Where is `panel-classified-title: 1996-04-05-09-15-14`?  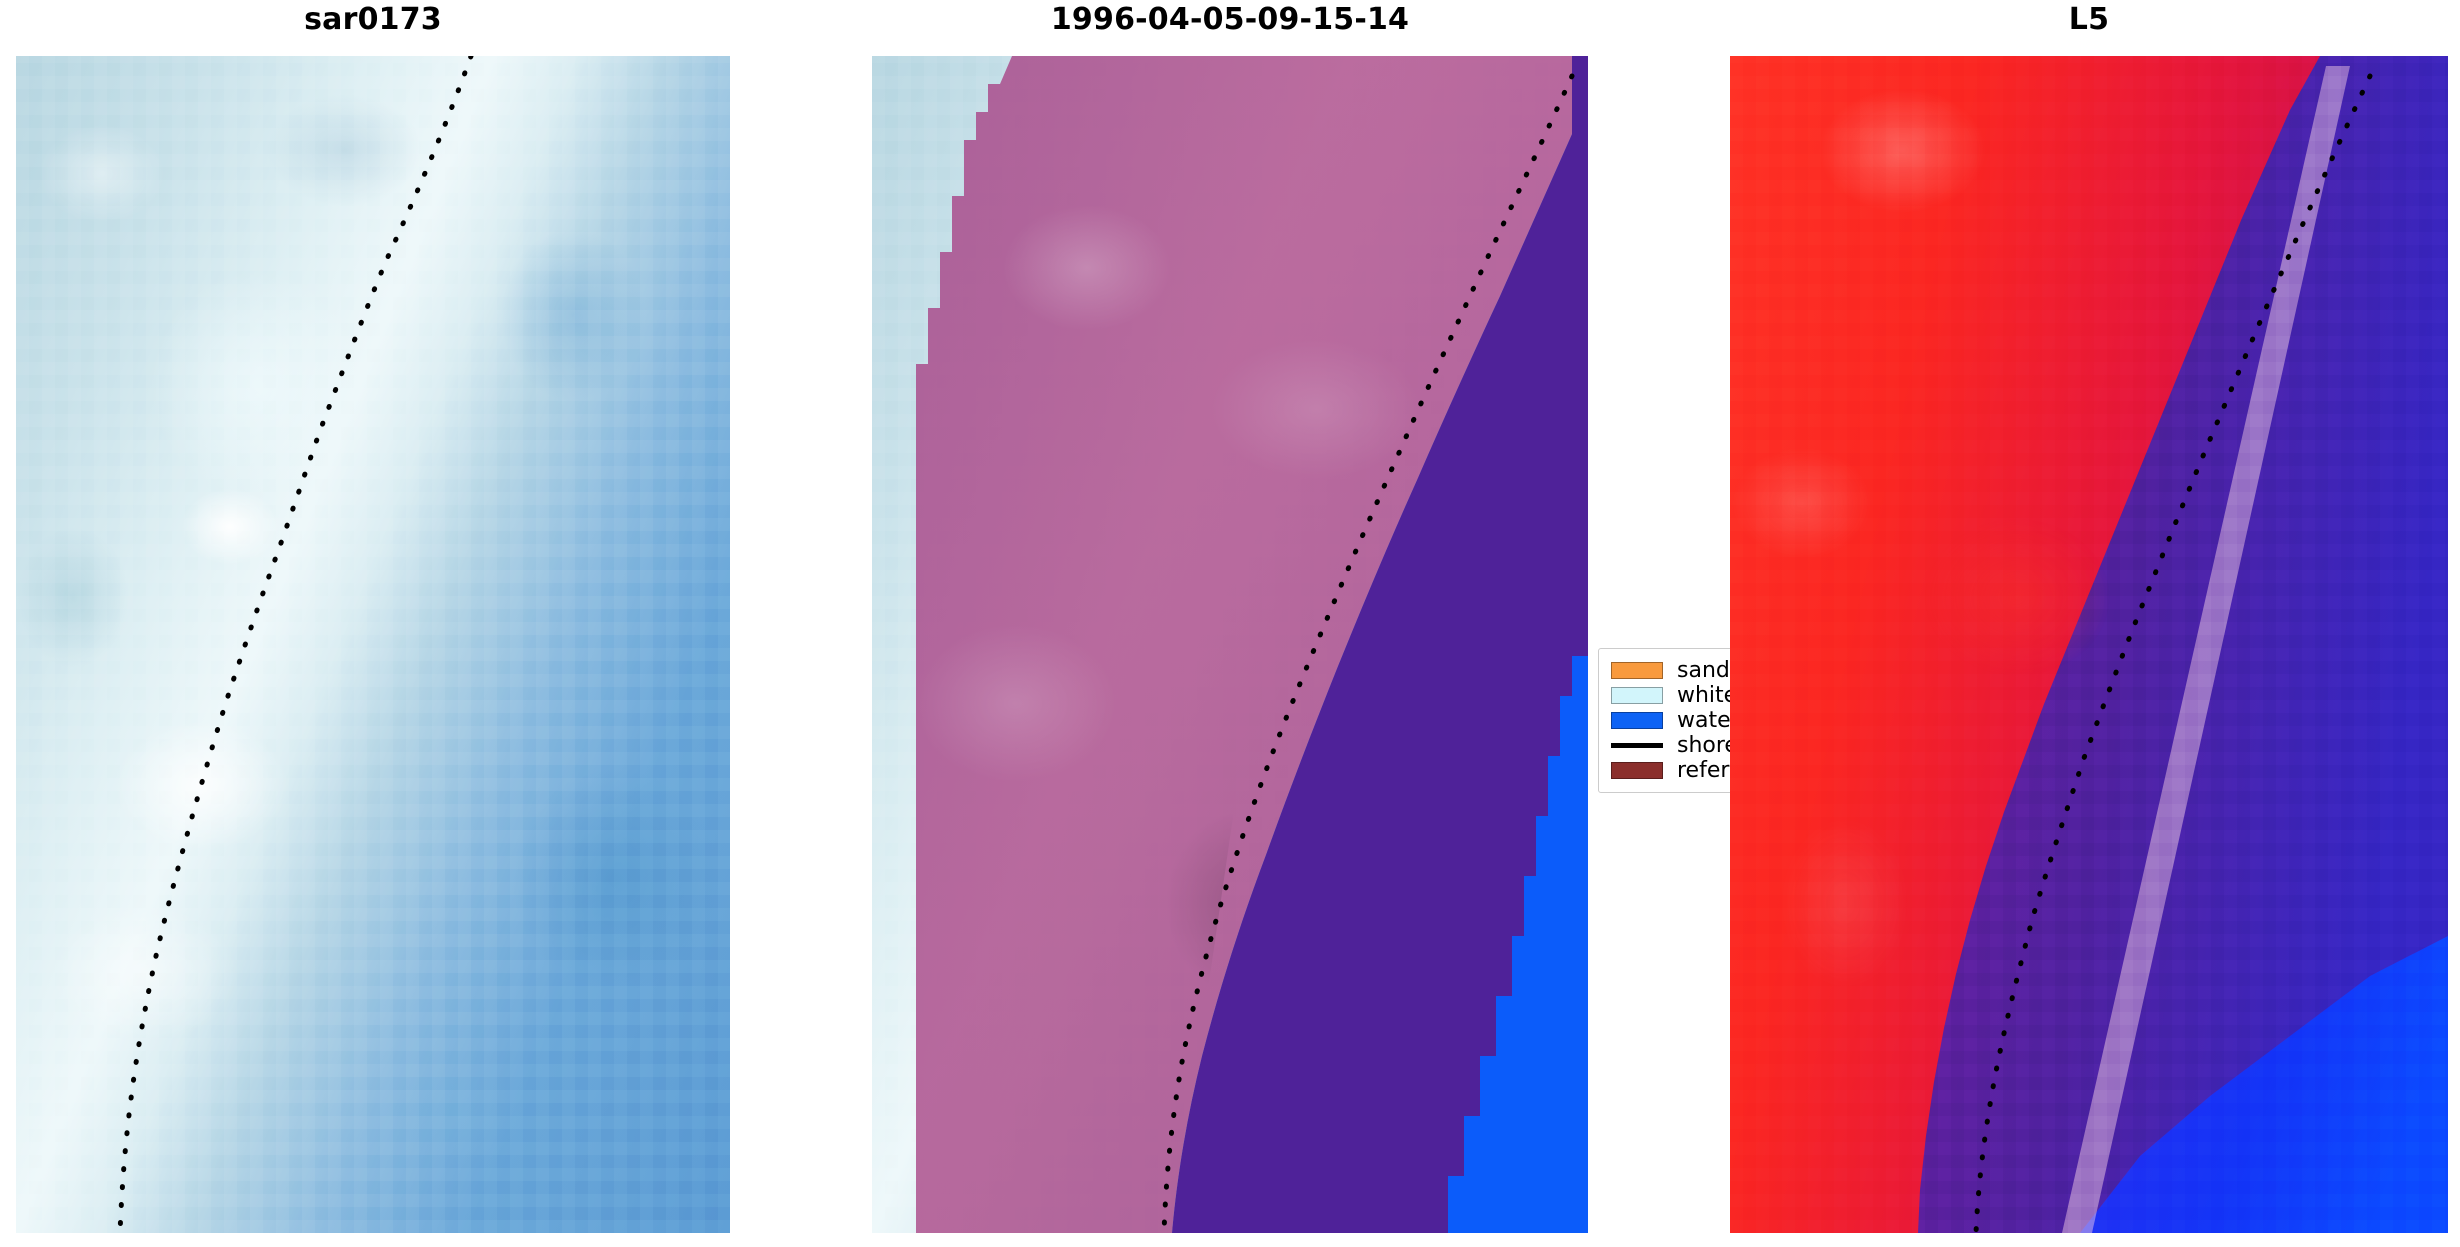
panel-classified-title: 1996-04-05-09-15-14 is located at coordinates (1230, 19).